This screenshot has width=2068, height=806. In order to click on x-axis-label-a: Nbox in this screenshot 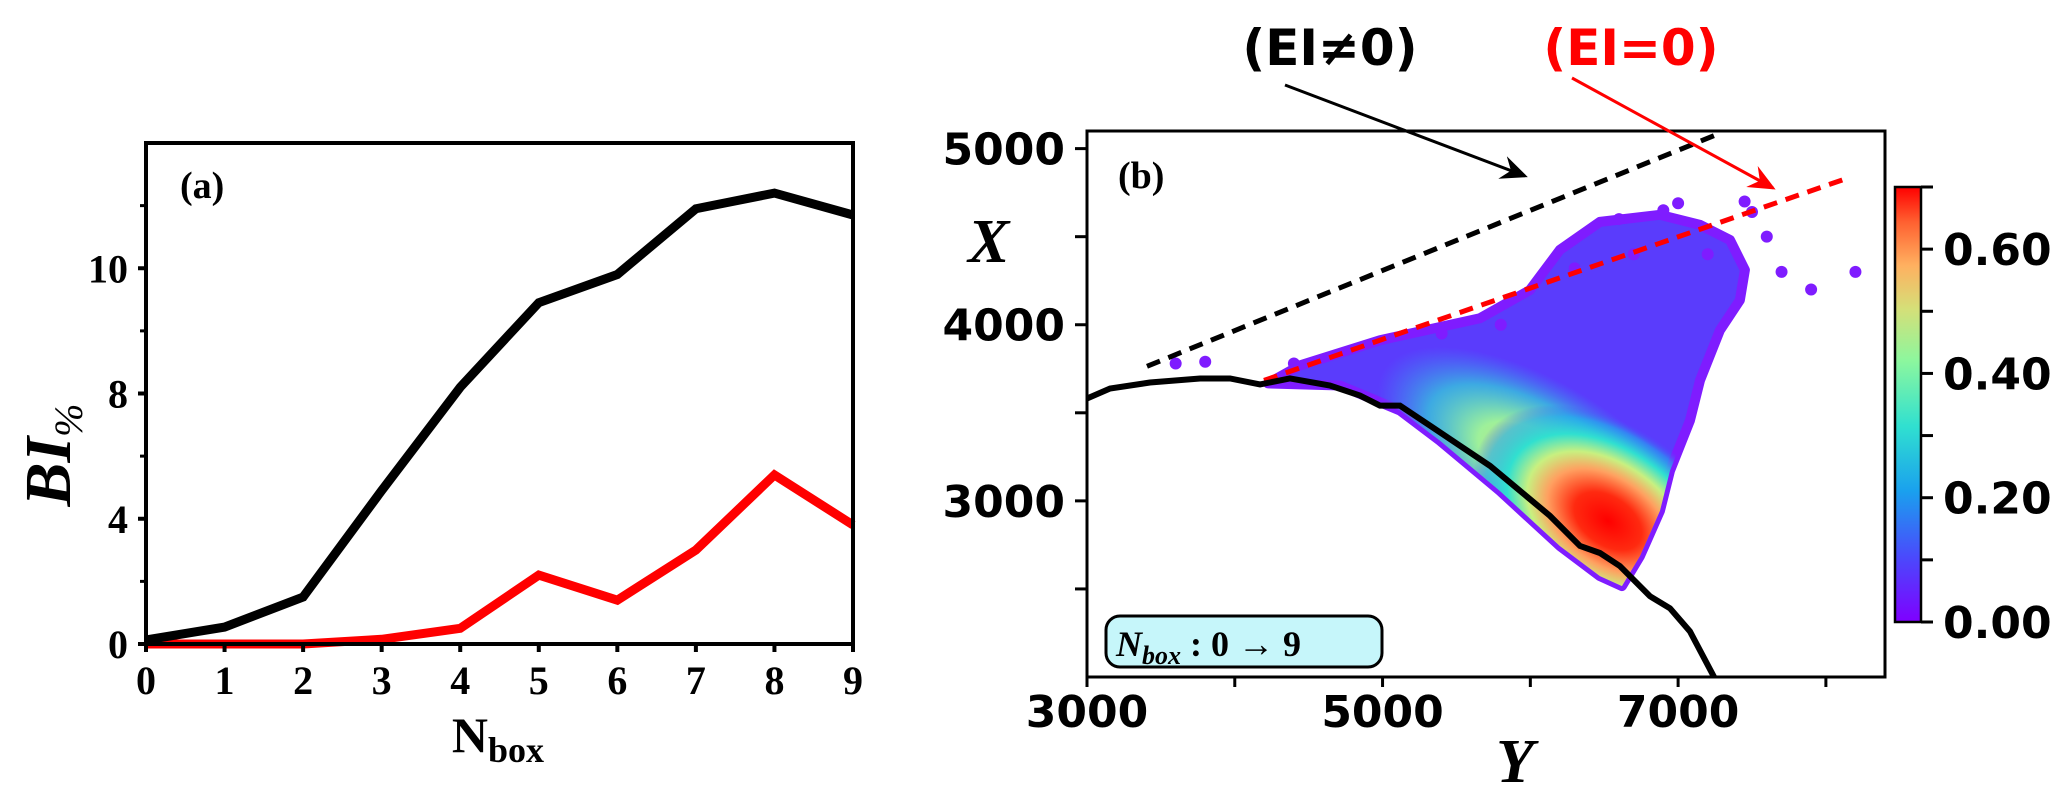, I will do `click(498, 738)`.